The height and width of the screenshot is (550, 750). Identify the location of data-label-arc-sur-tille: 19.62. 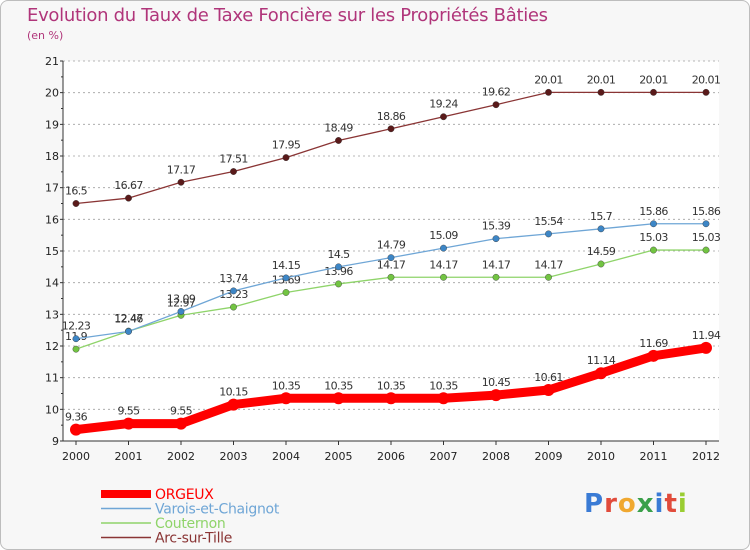
(496, 92).